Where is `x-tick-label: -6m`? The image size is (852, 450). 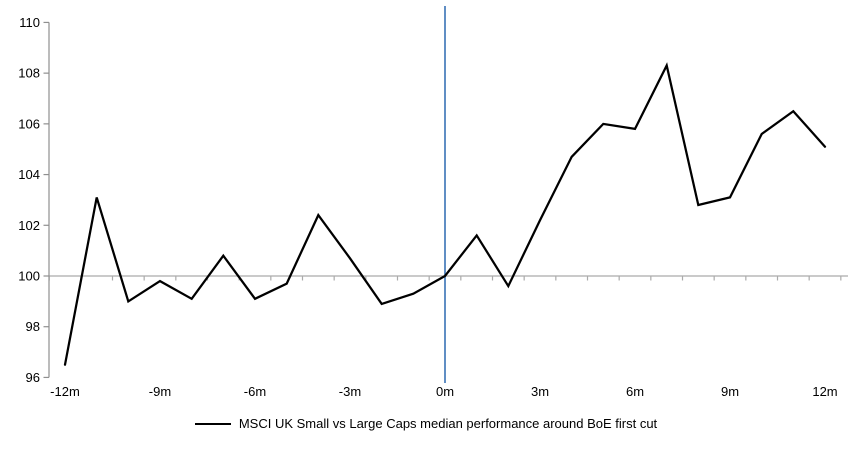
x-tick-label: -6m is located at coordinates (255, 391).